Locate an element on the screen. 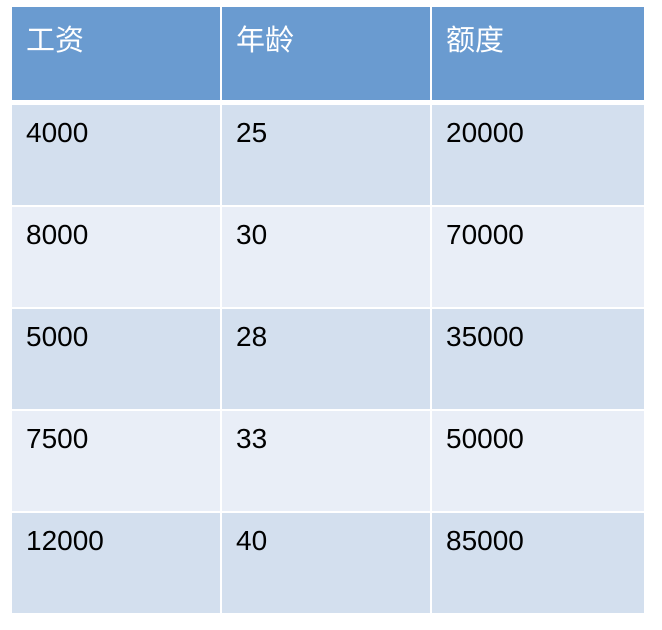 The width and height of the screenshot is (662, 630). header-age: 年龄 is located at coordinates (327, 56).